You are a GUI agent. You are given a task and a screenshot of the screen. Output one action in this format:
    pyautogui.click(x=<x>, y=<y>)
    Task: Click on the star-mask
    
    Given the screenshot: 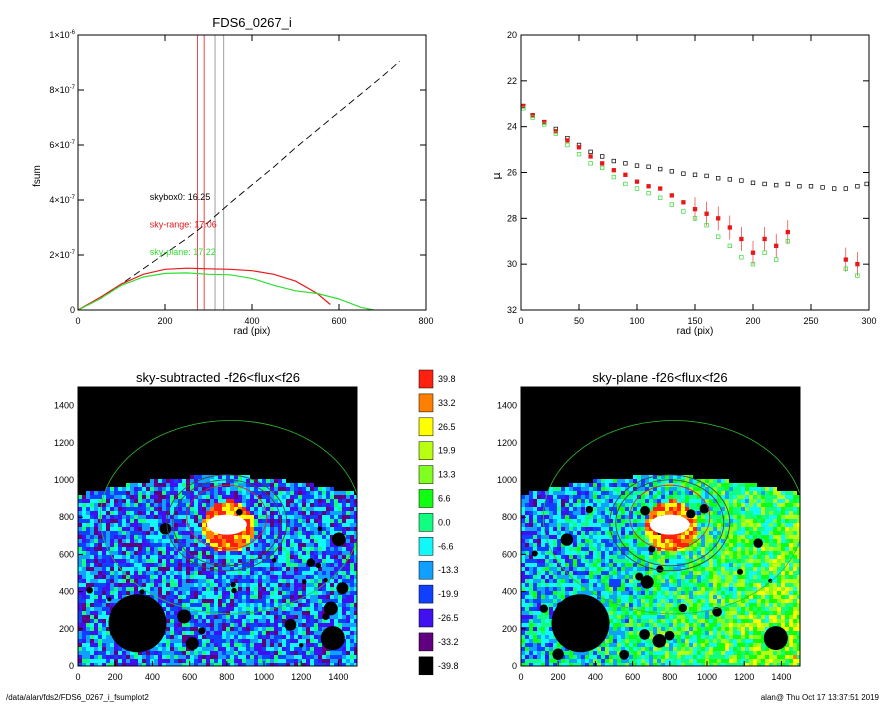 What is the action you would take?
    pyautogui.click(x=325, y=580)
    